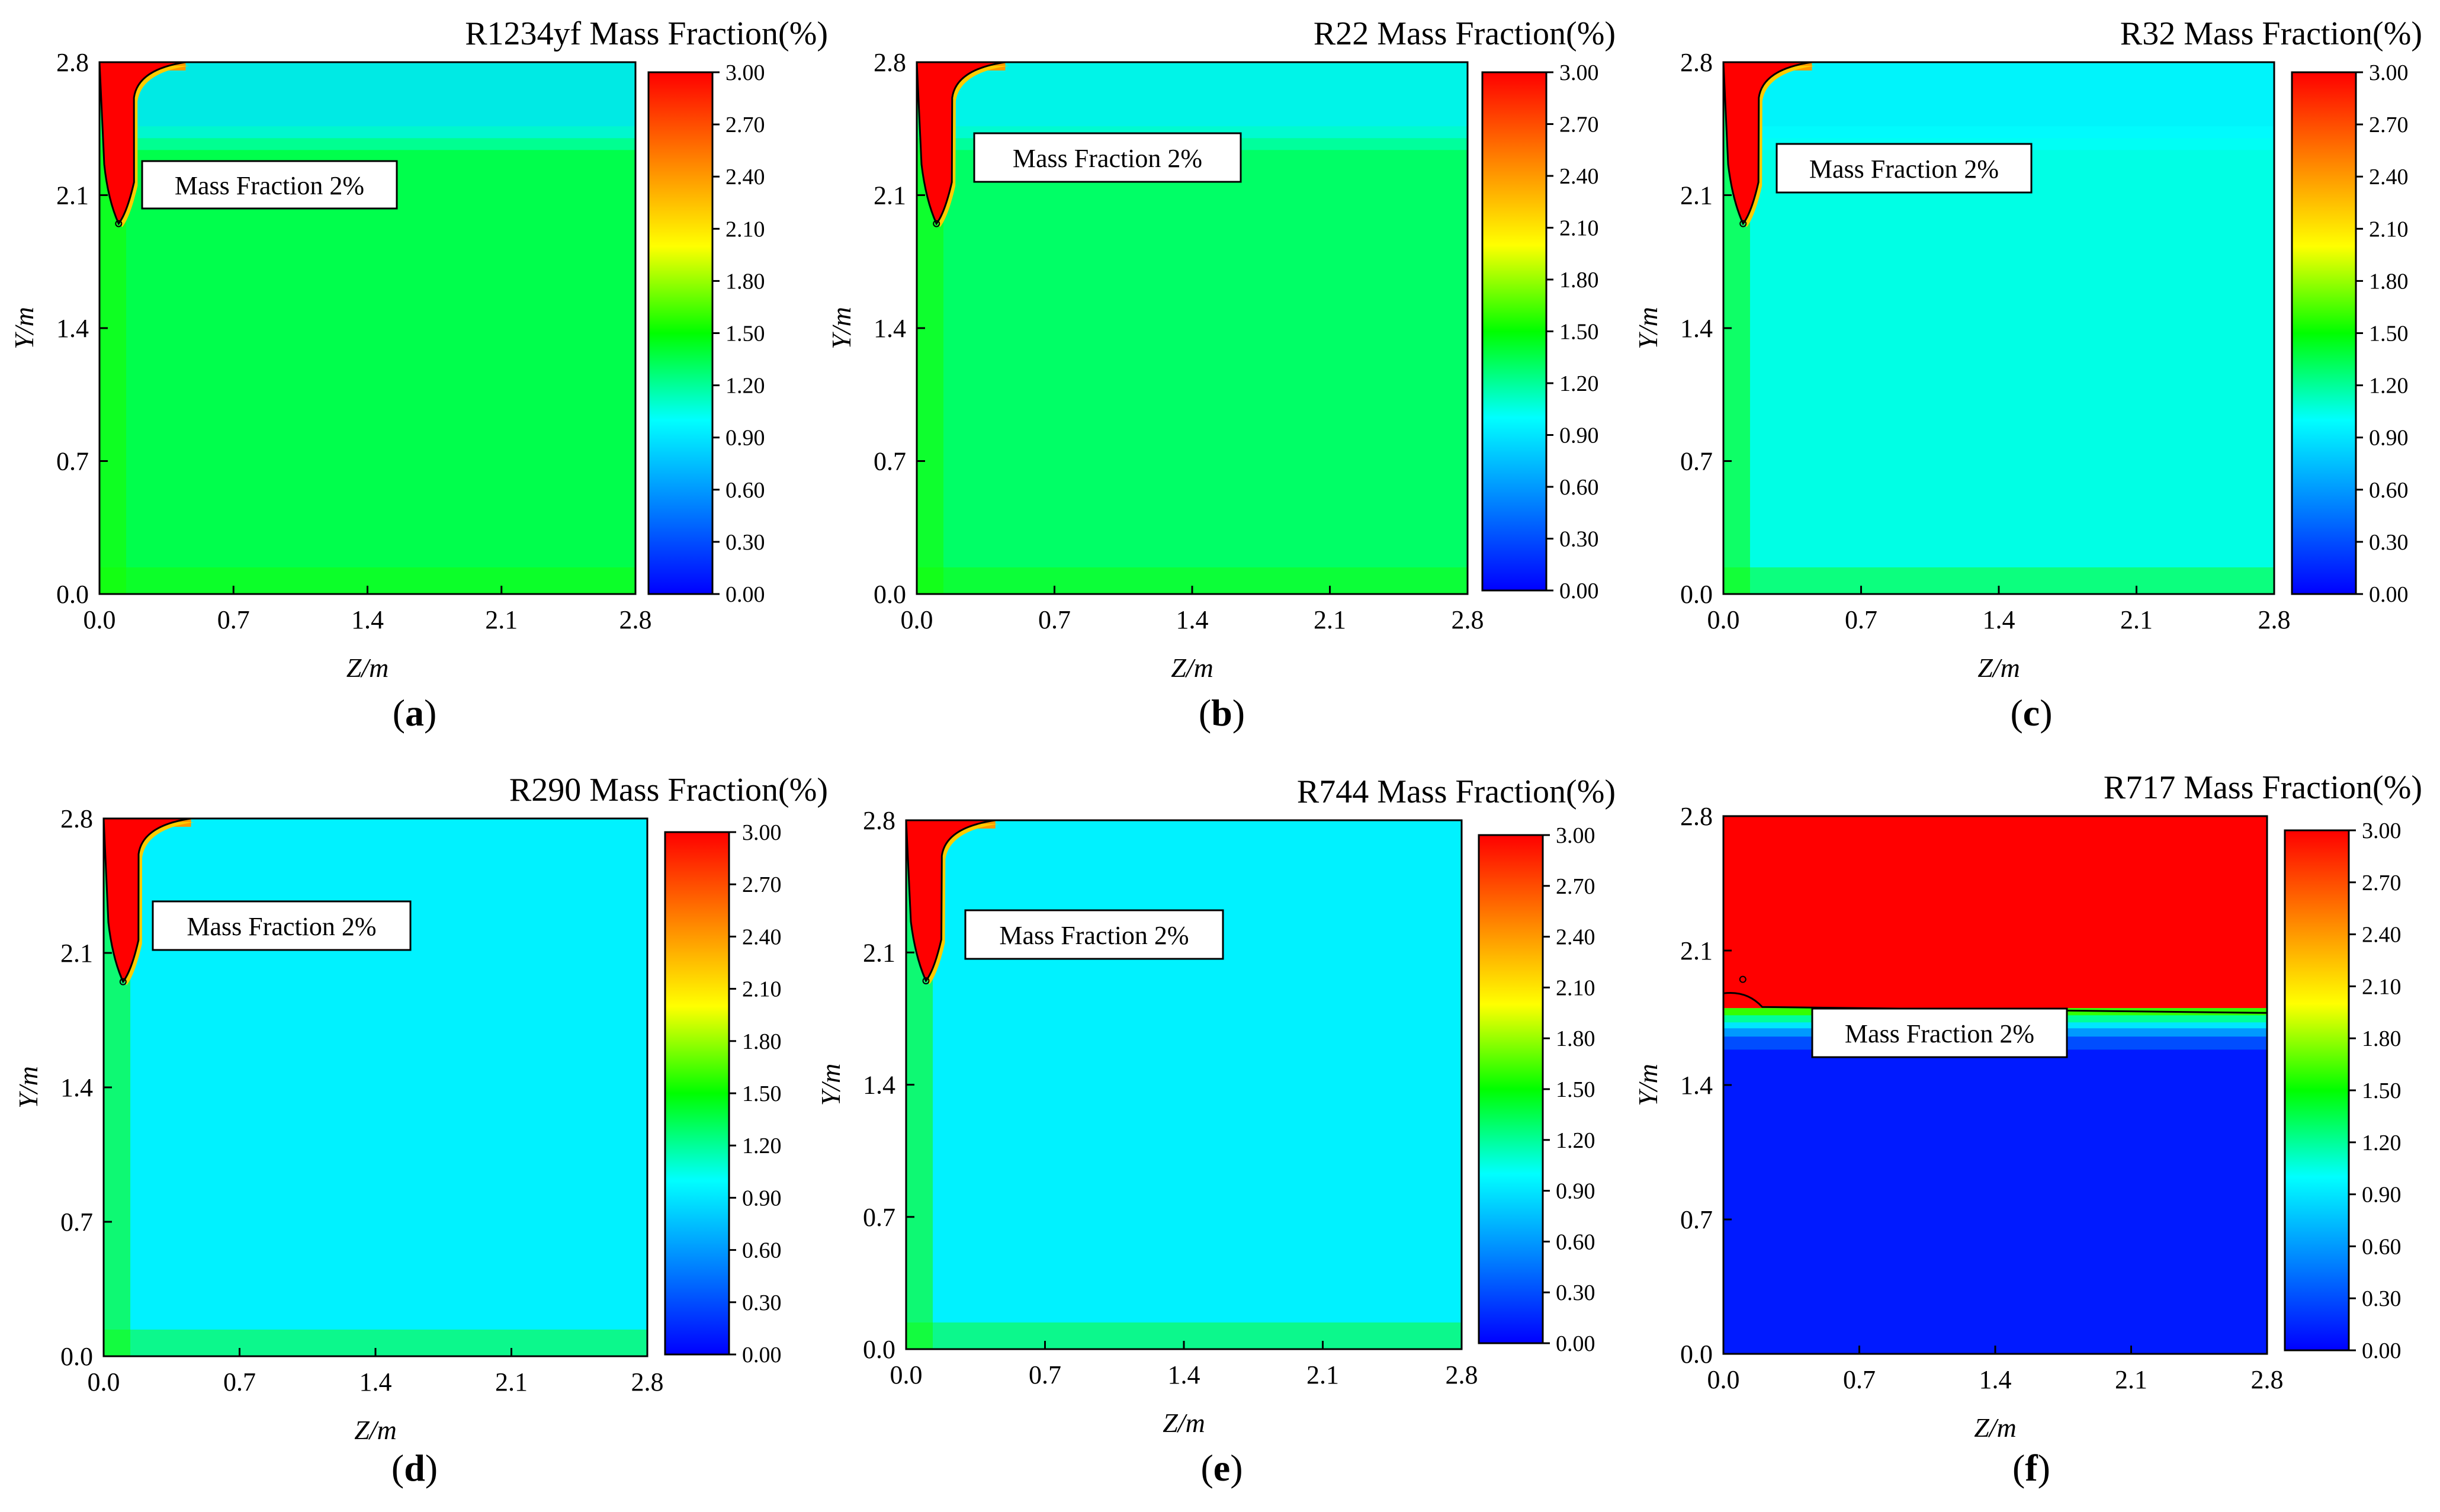 The image size is (2440, 1512). I want to click on colorbar-tick-label: 0.00, so click(1575, 1344).